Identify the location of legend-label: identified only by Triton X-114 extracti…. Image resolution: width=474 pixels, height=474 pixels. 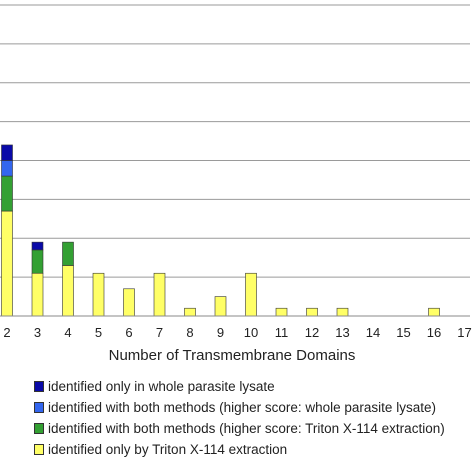
(168, 449).